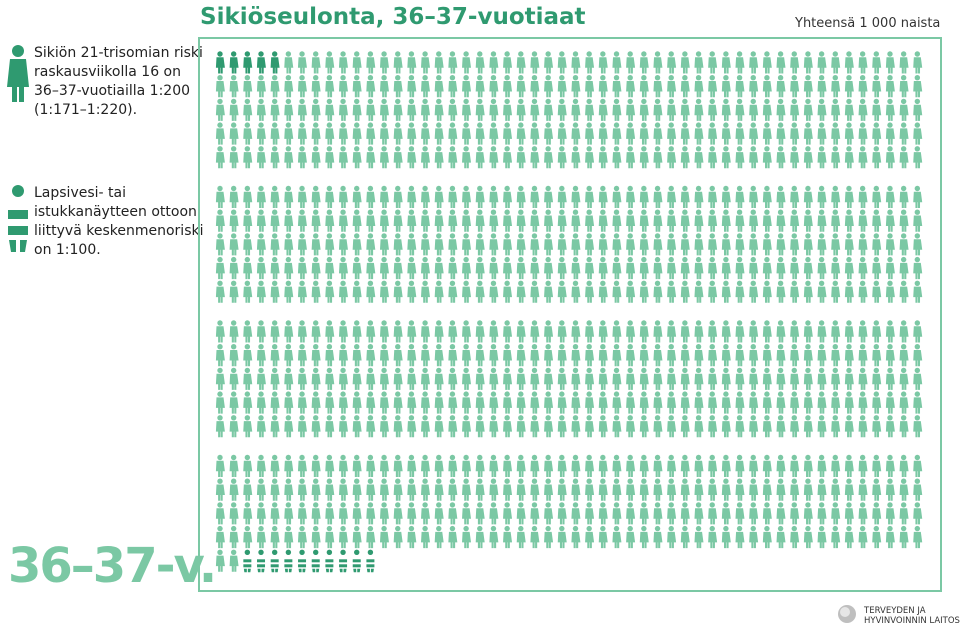 The height and width of the screenshot is (630, 960). Describe the element at coordinates (356, 561) in the screenshot. I see `person-miscarriage-icon` at that location.